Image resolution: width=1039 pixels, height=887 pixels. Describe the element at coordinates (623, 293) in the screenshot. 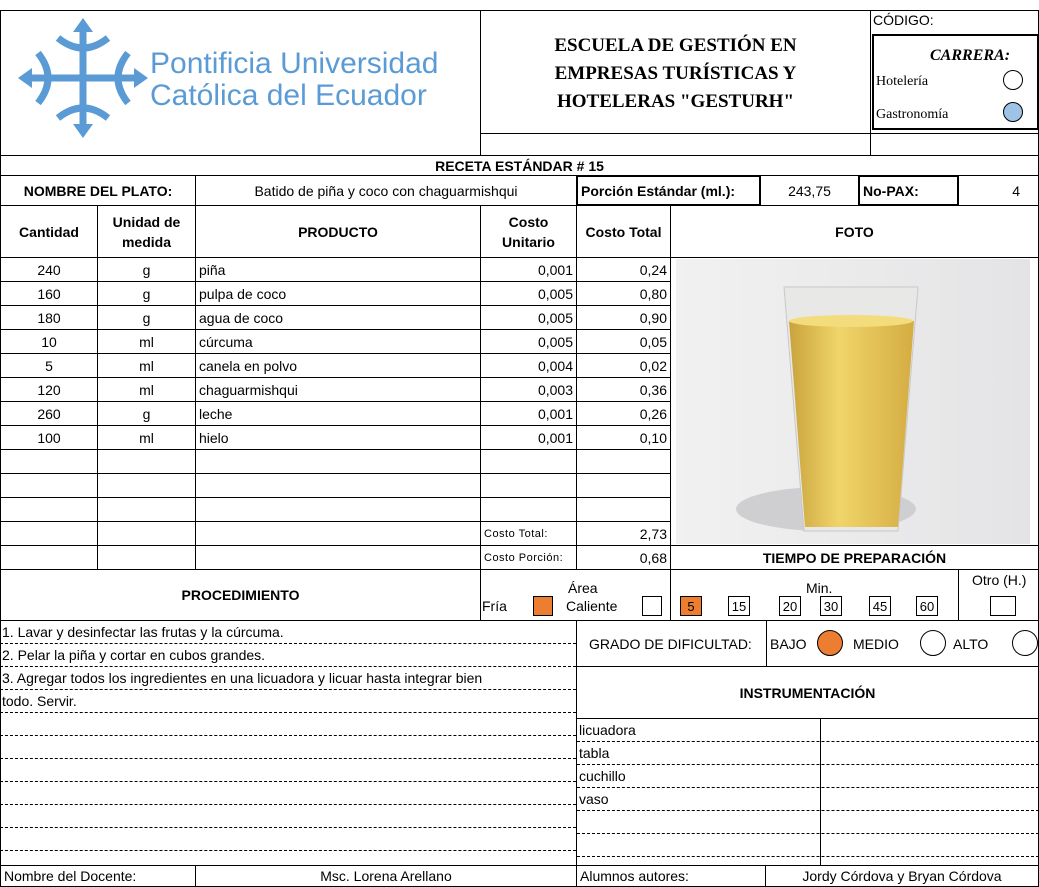

I see `table-cell: 0,80` at that location.